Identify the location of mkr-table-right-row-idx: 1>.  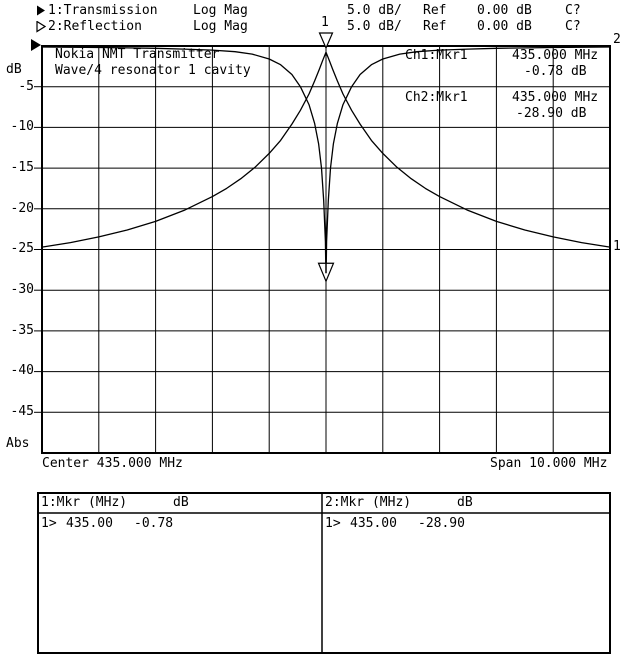
(333, 523).